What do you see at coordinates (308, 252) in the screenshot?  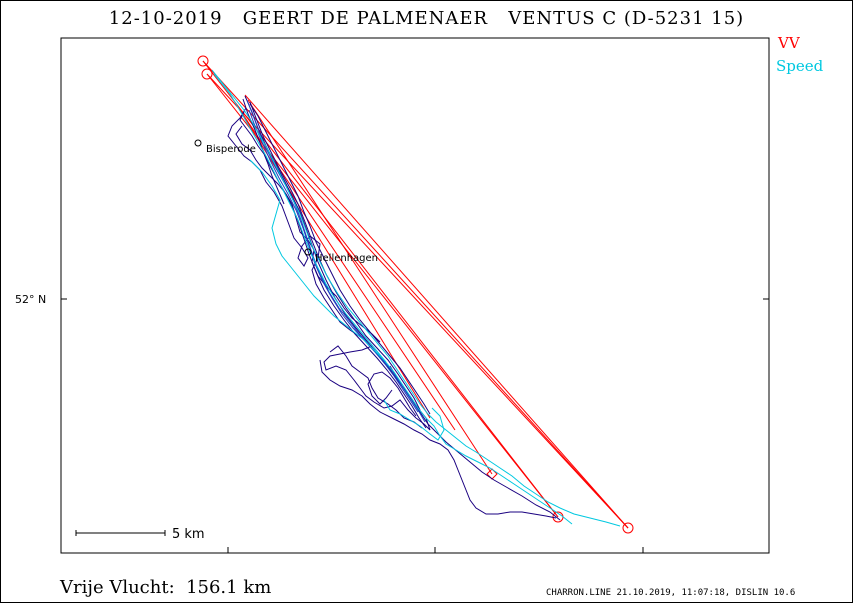 I see `place-marker-hellenhagen` at bounding box center [308, 252].